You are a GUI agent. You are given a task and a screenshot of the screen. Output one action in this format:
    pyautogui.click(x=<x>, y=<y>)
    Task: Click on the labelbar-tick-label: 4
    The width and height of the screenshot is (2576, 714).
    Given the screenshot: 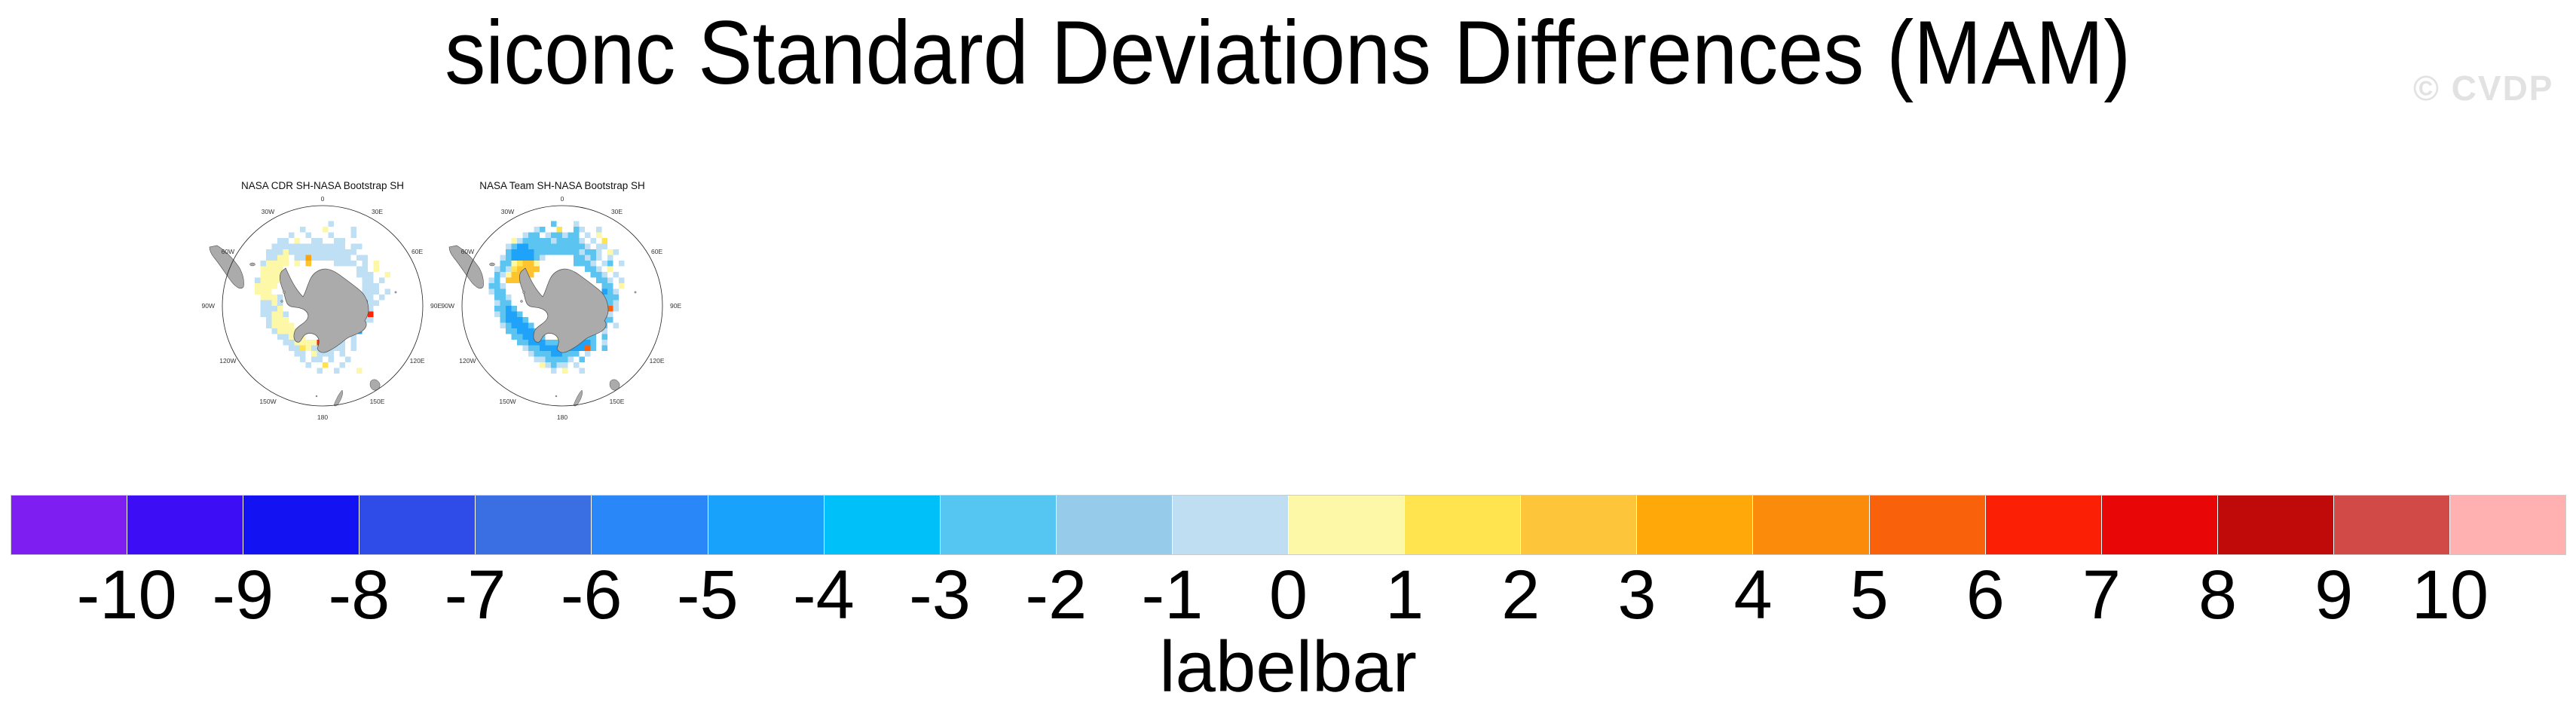 What is the action you would take?
    pyautogui.click(x=1753, y=595)
    